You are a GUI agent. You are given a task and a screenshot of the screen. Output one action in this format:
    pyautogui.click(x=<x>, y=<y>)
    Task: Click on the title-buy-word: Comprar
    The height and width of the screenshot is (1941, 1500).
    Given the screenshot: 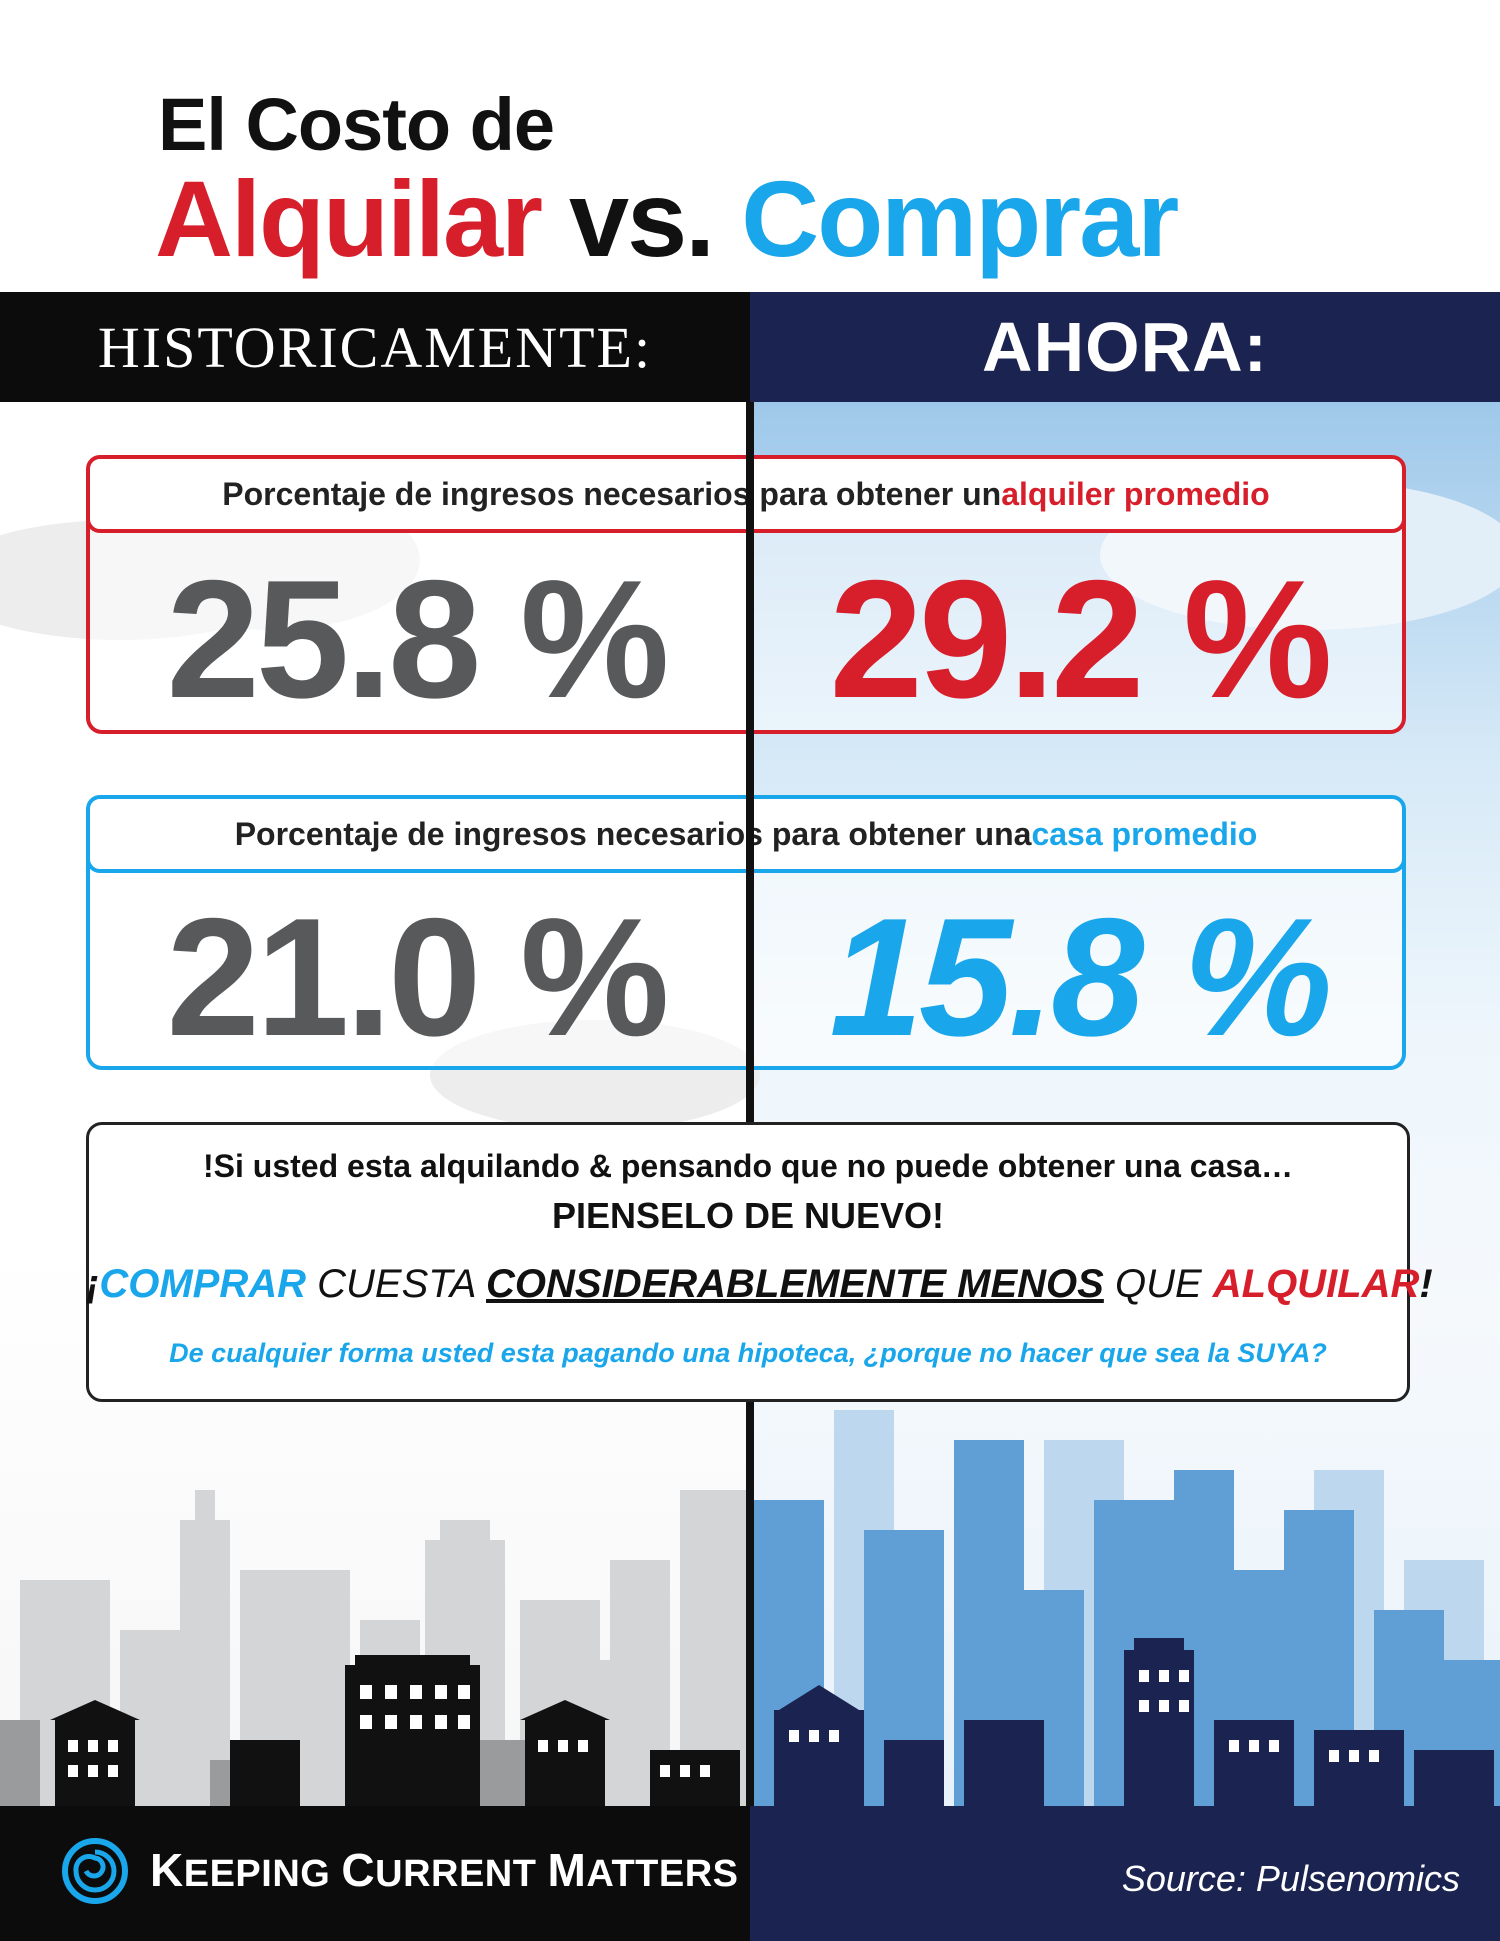 What is the action you would take?
    pyautogui.click(x=960, y=218)
    